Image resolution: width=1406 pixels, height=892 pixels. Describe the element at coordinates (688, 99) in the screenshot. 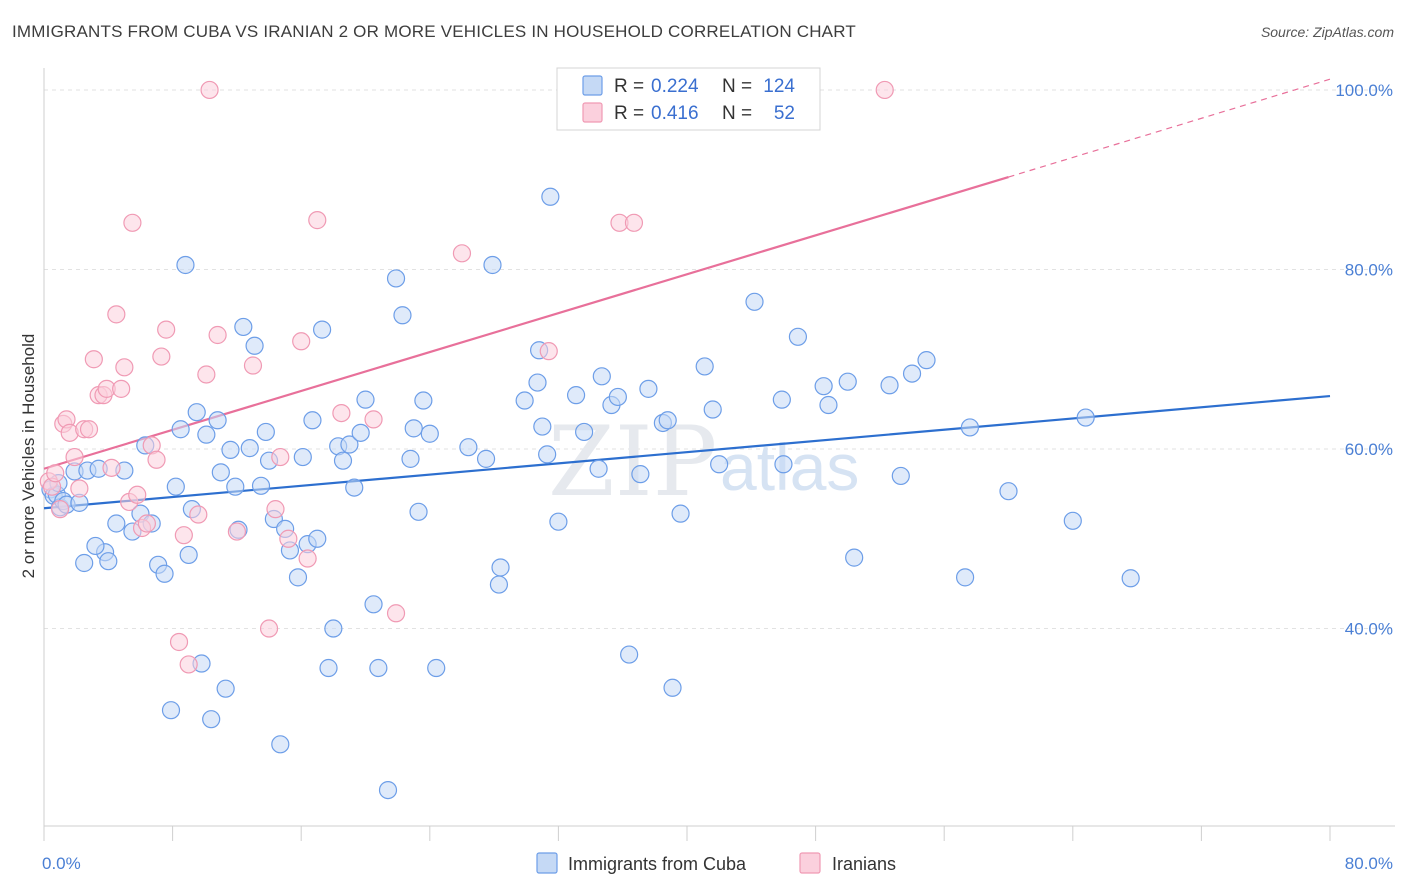

I see `stats-legend: R = 0.224 N = 124 R = 0.416 N = 52` at that location.